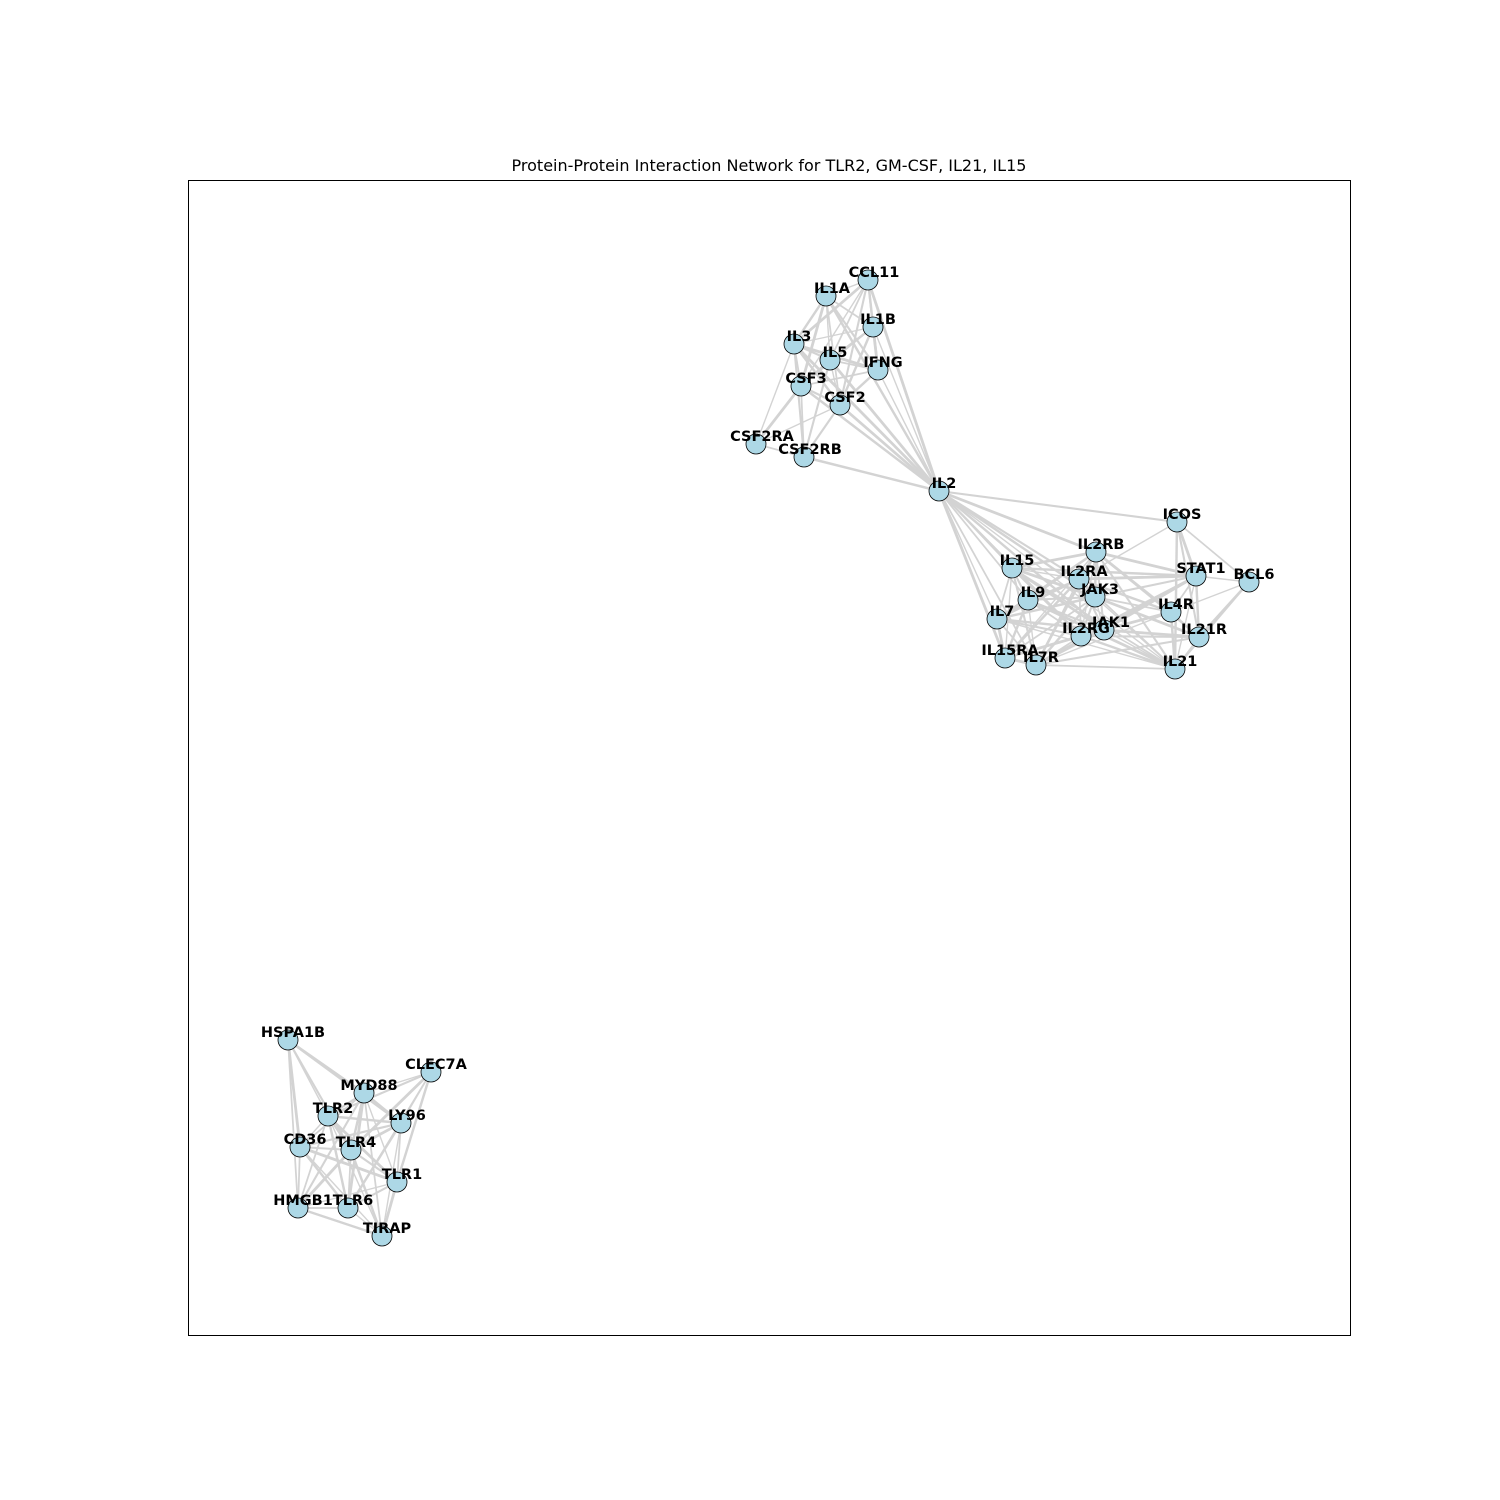 The width and height of the screenshot is (1500, 1500). I want to click on edge-il2-il7r, so click(987, 578).